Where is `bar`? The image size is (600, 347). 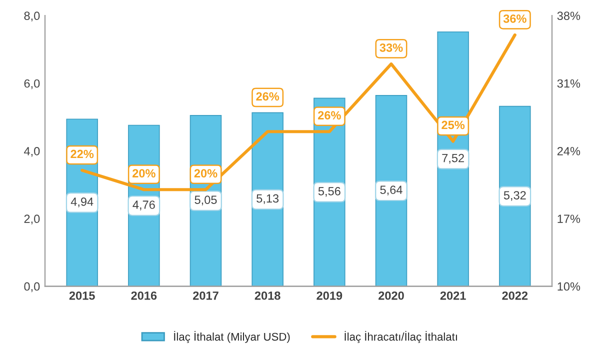
bar is located at coordinates (391, 190).